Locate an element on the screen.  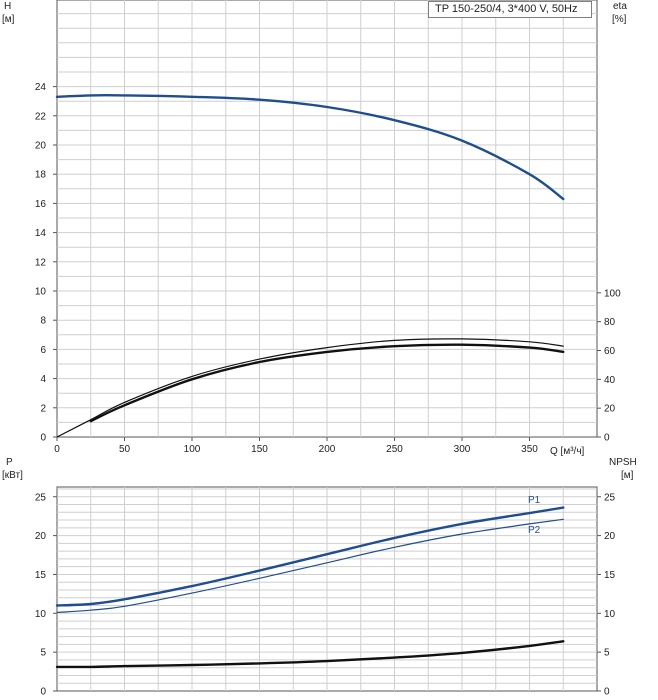
series-line-npsh is located at coordinates (310, 654).